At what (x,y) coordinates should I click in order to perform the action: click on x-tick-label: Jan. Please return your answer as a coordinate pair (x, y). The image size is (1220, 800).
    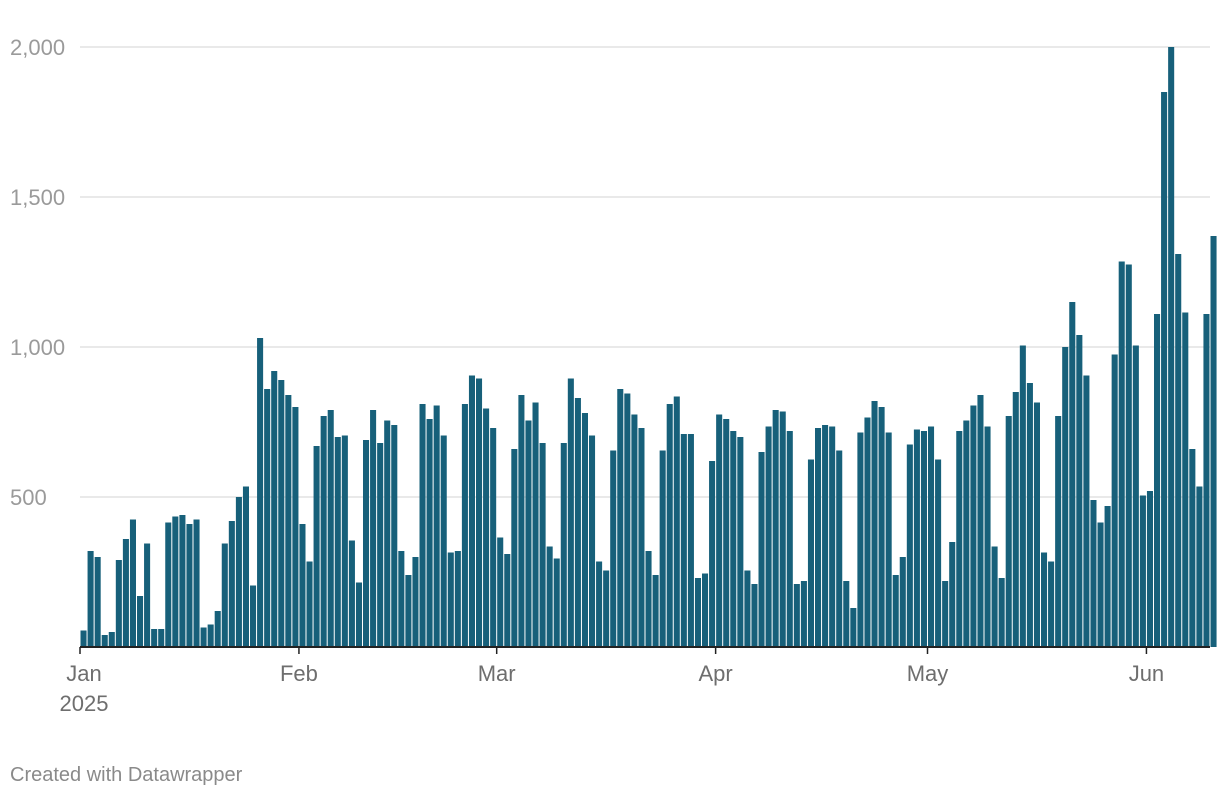
    Looking at the image, I should click on (83, 673).